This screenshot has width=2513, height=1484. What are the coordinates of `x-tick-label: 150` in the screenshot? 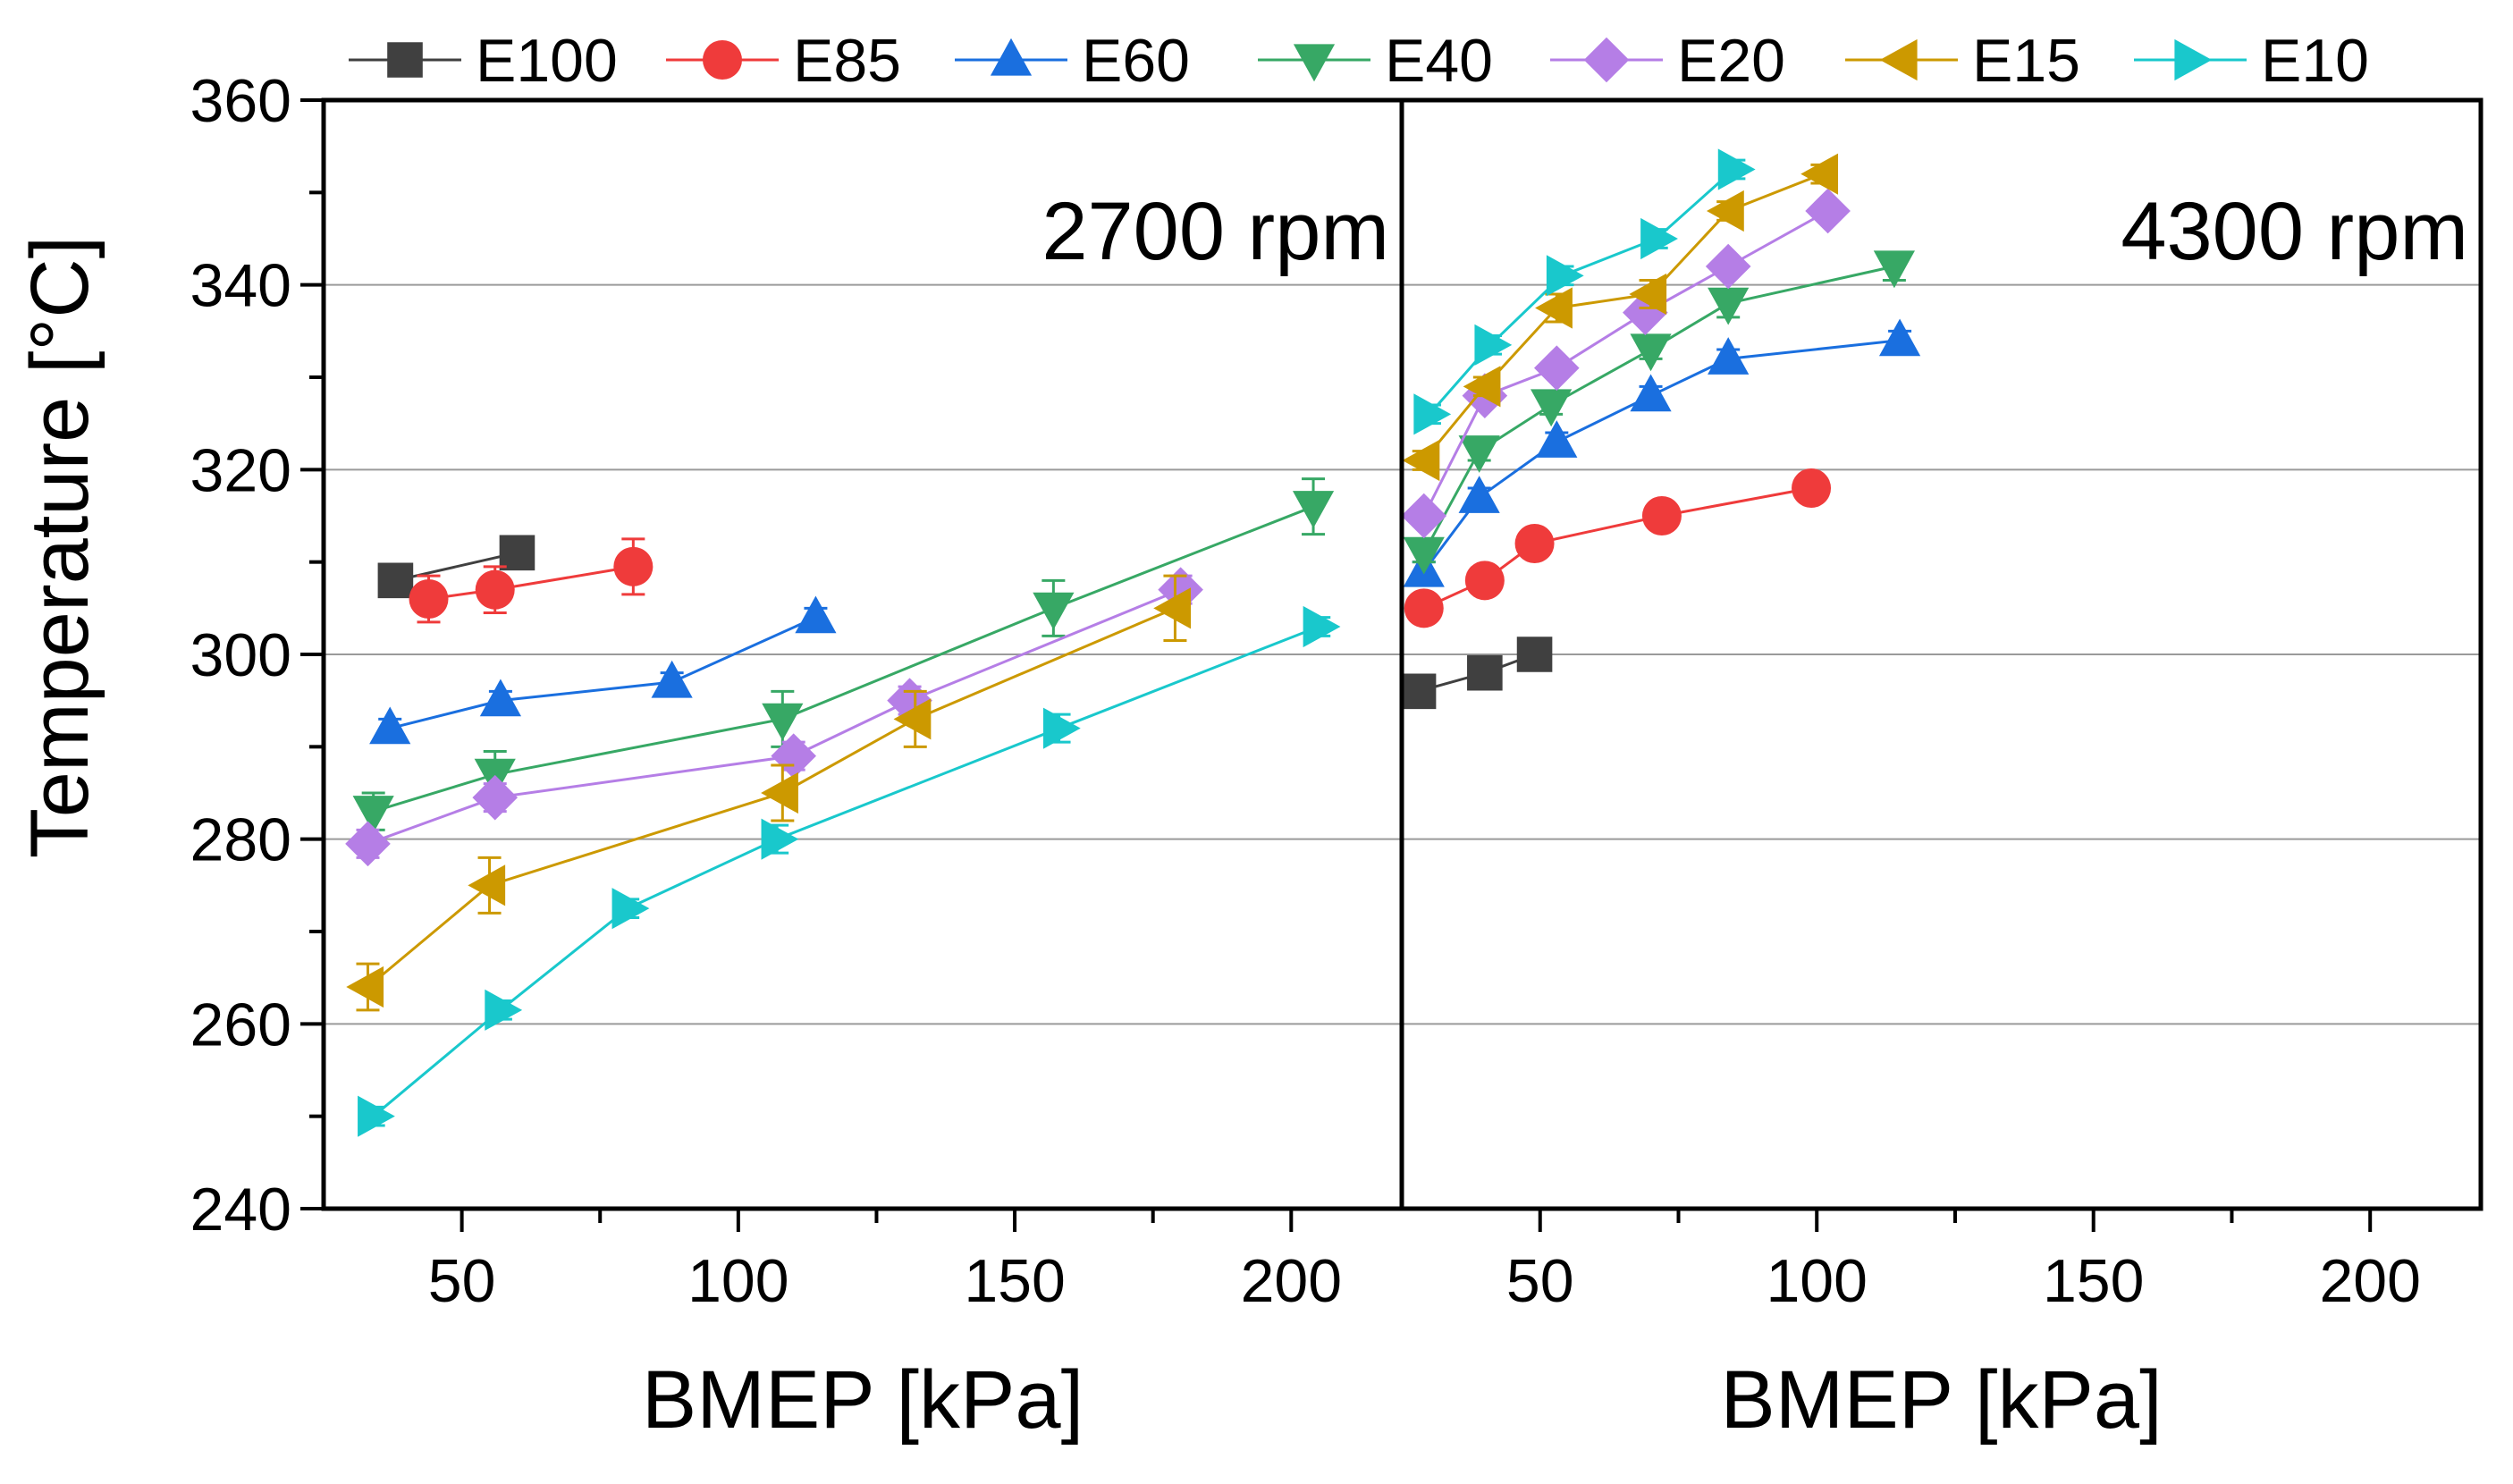 It's located at (1014, 1281).